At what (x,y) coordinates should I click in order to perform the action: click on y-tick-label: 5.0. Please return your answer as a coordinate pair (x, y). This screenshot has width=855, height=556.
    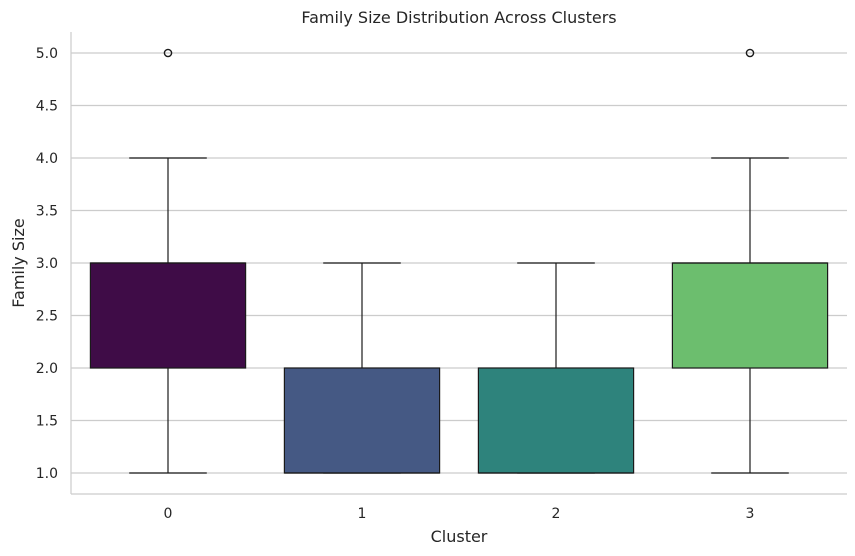
    Looking at the image, I should click on (47, 54).